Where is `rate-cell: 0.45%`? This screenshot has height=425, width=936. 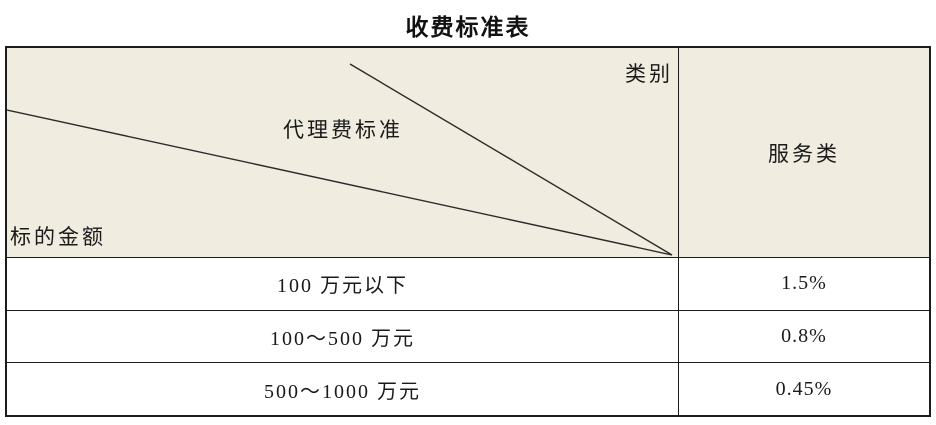 rate-cell: 0.45% is located at coordinates (804, 388).